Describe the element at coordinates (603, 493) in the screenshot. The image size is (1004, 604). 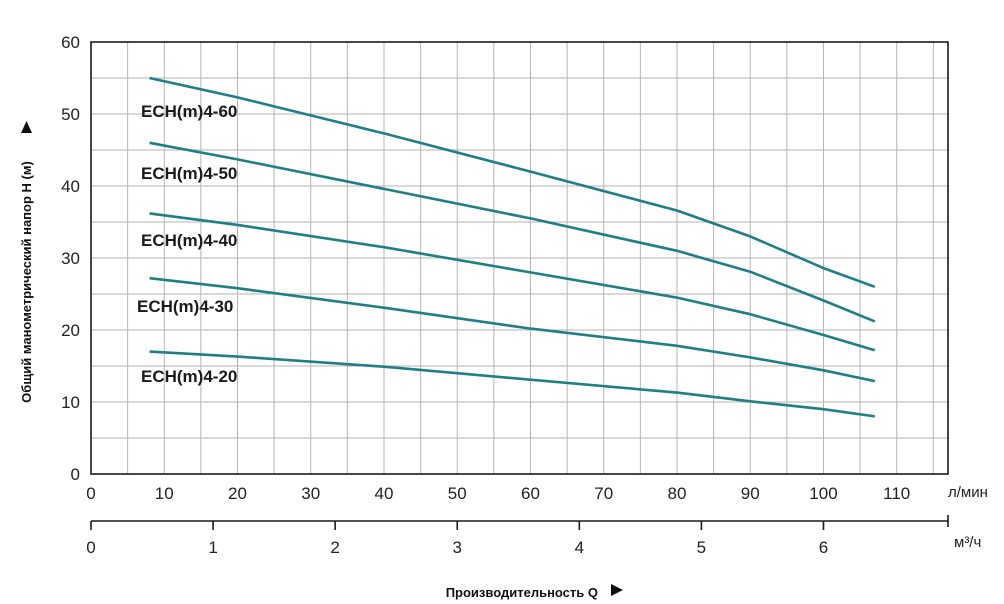
I see `x-tick-label: 70` at that location.